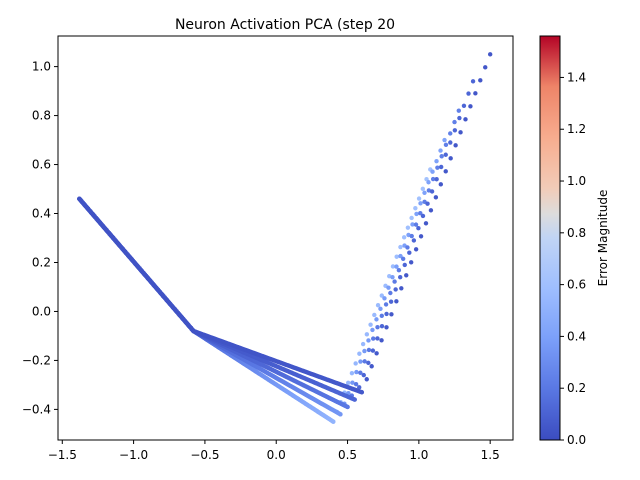 This screenshot has height=480, width=640. What do you see at coordinates (576, 285) in the screenshot?
I see `colorbar-tick-label: 0.6` at bounding box center [576, 285].